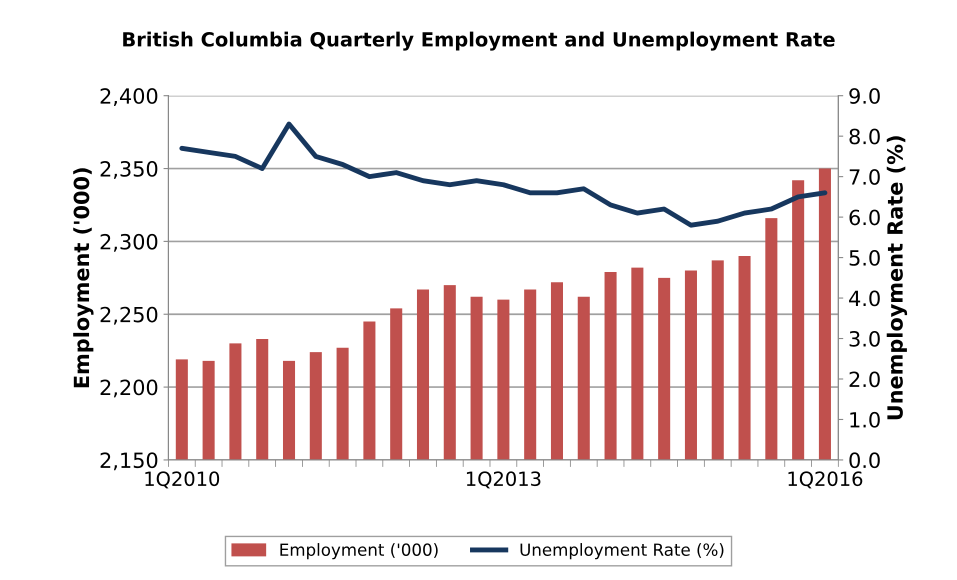  Describe the element at coordinates (864, 136) in the screenshot. I see `y2-tick-label: 8.0` at that location.